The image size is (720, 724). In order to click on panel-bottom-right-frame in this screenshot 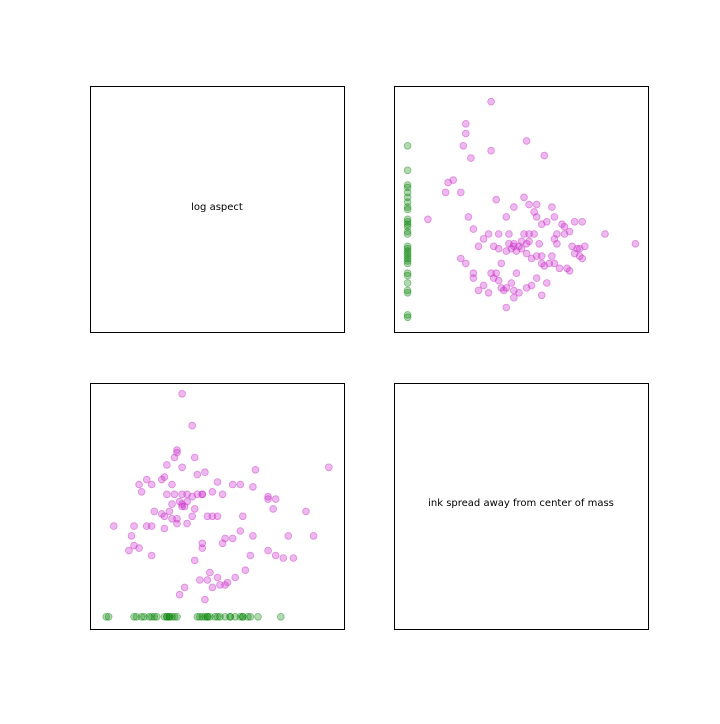, I will do `click(521, 506)`.